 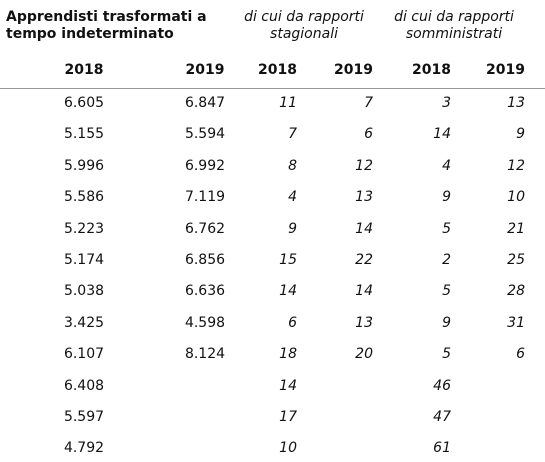 What do you see at coordinates (84, 103) in the screenshot?
I see `table-cell: 6.605` at bounding box center [84, 103].